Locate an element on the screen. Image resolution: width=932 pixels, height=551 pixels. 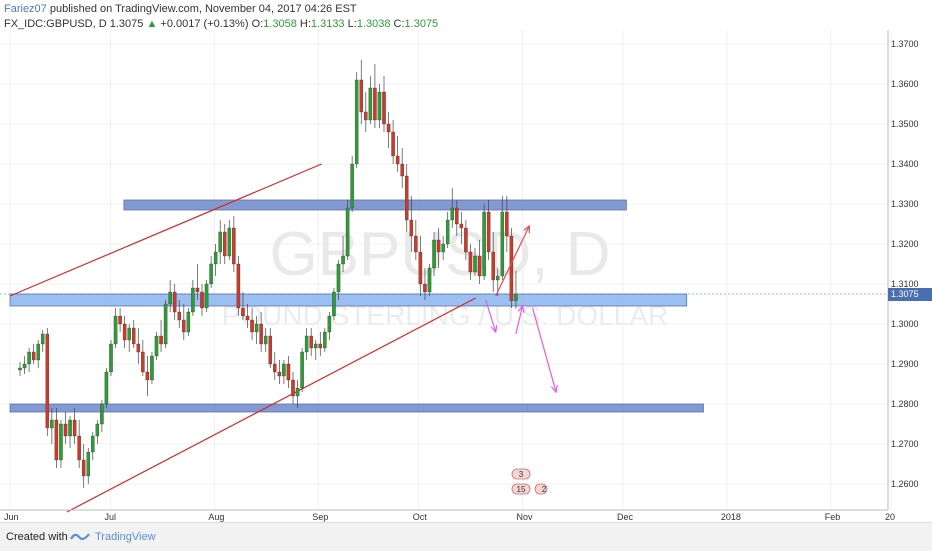
tradingview-link: TradingView is located at coordinates (125, 537).